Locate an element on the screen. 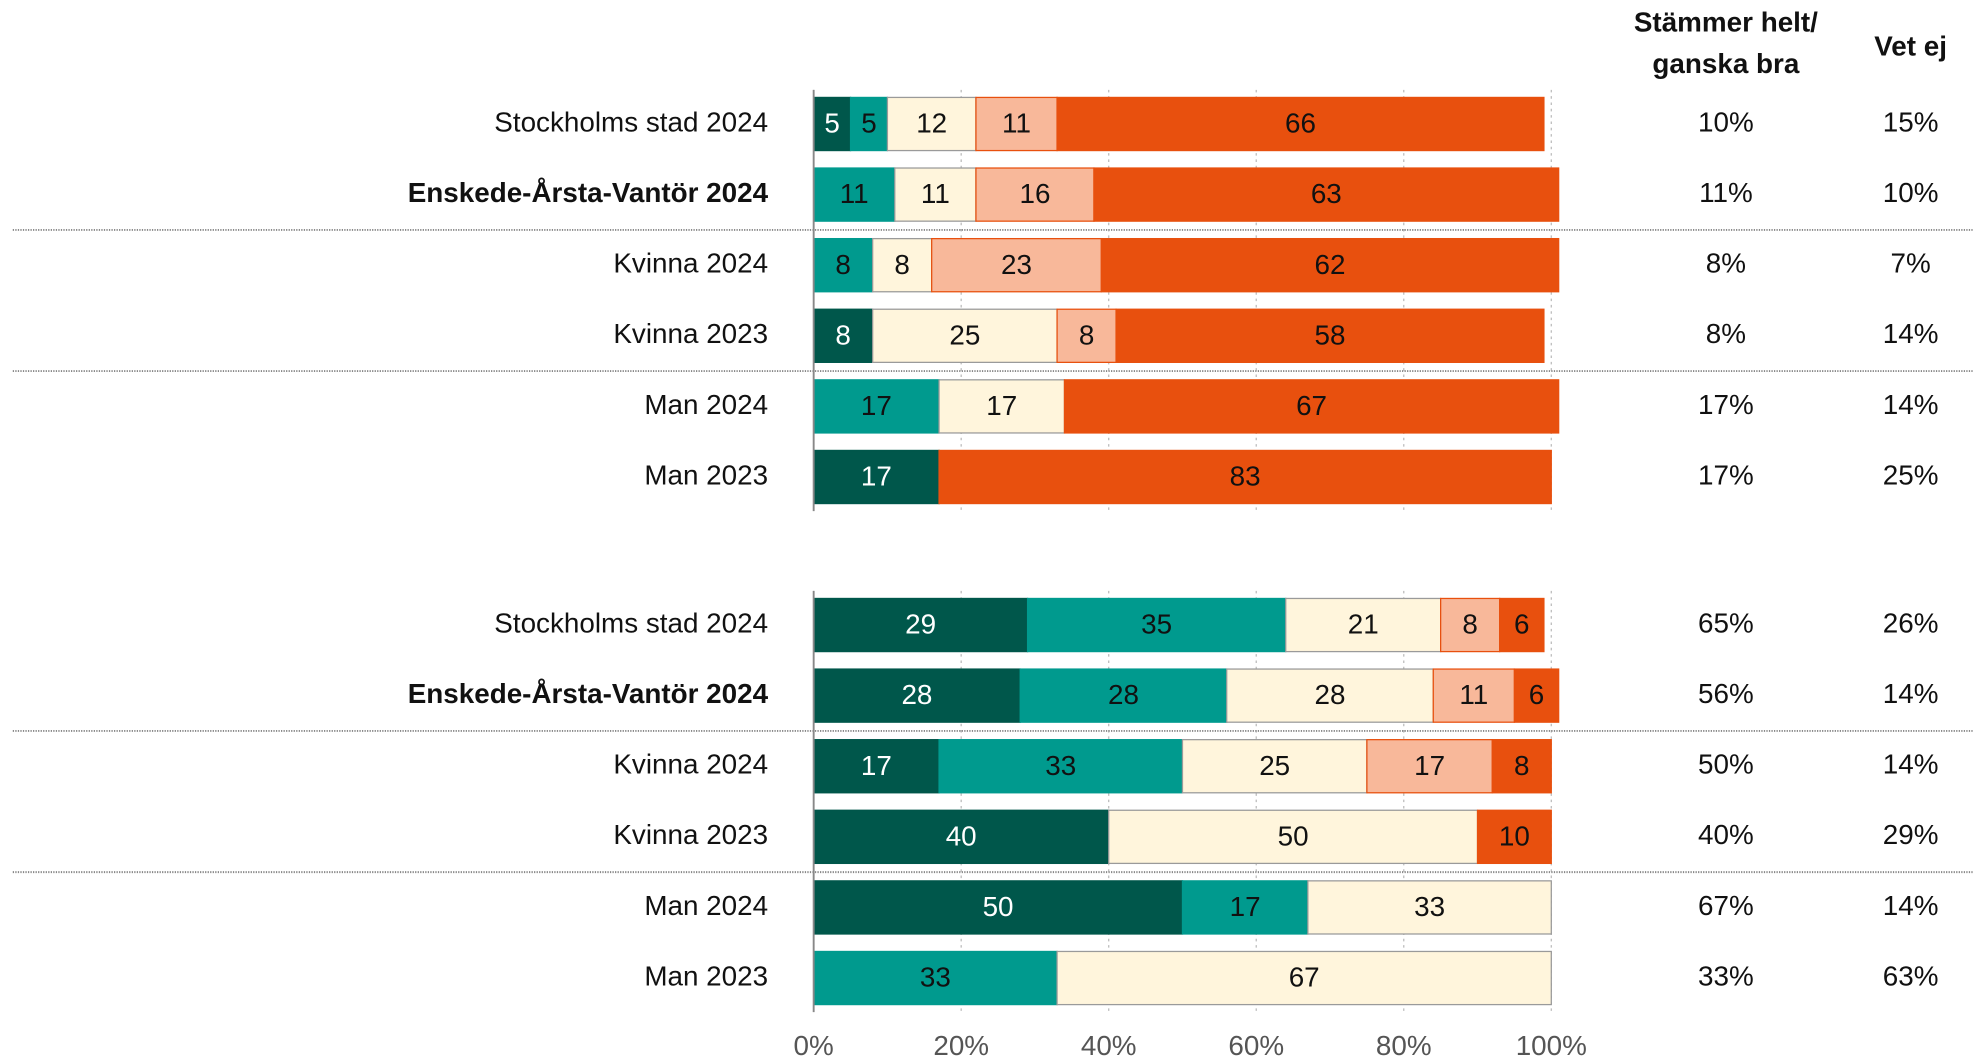 This screenshot has height=1059, width=1974. side-value: 63% is located at coordinates (1911, 975).